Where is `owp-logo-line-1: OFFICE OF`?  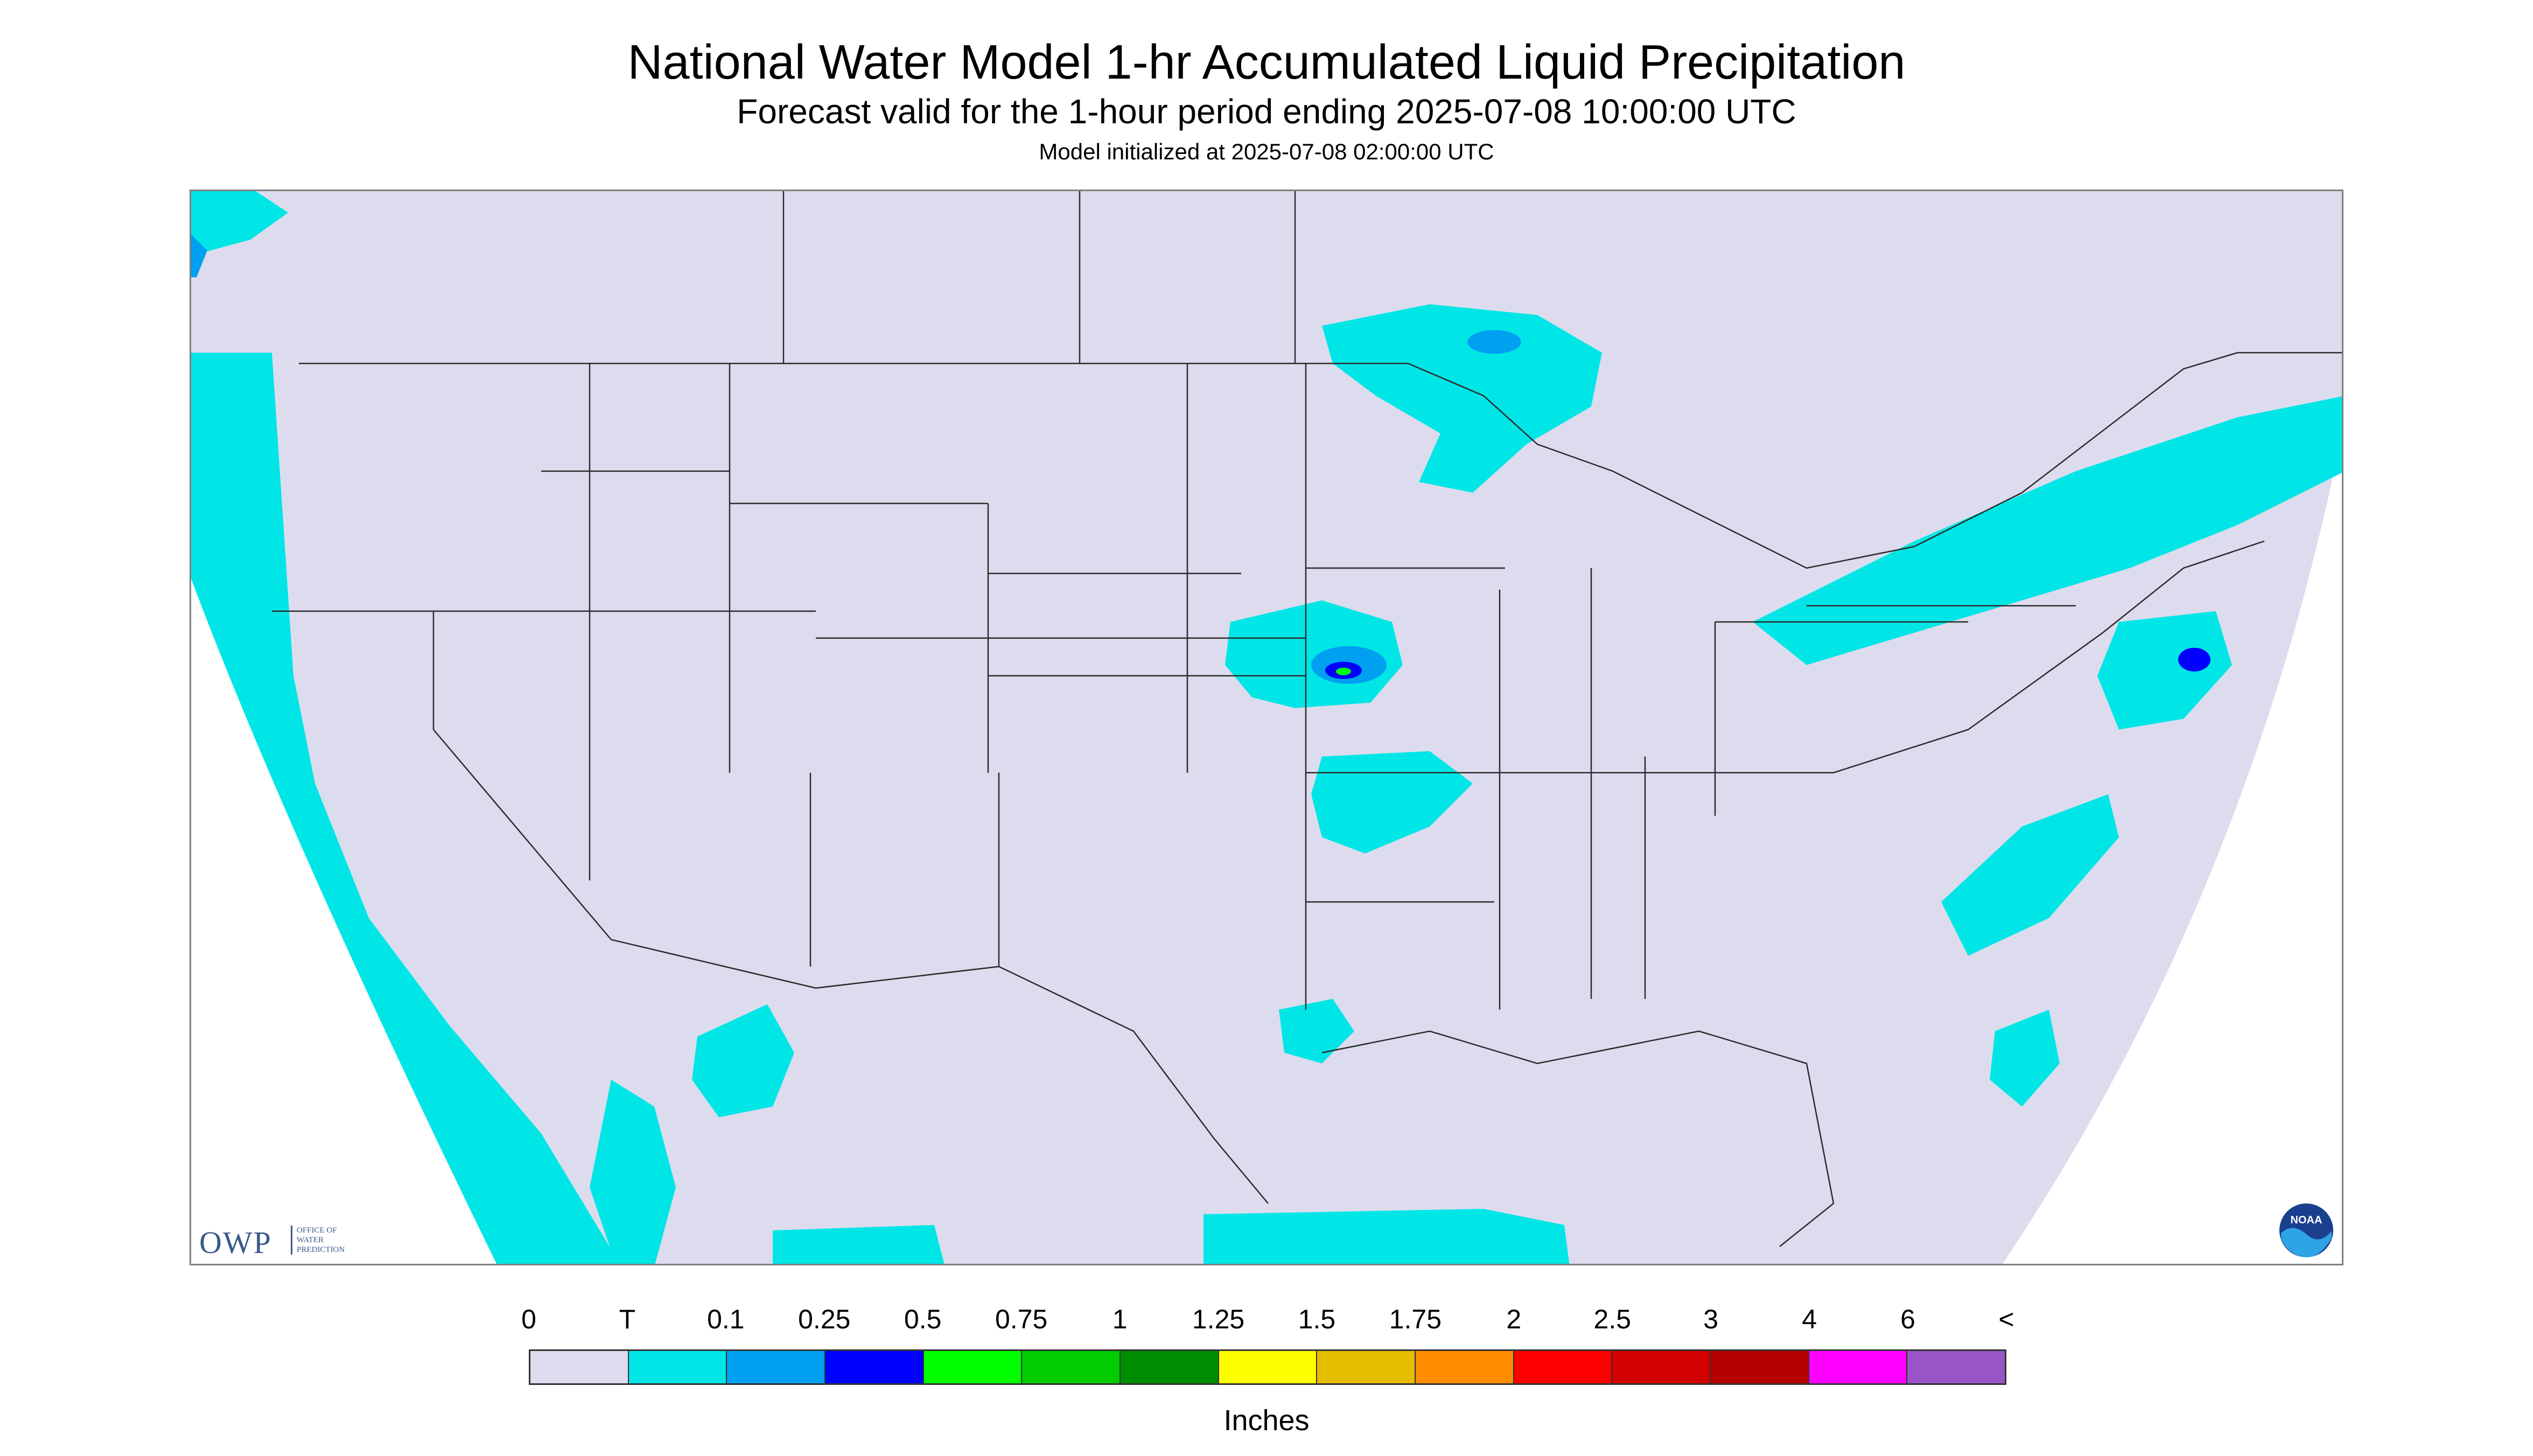
owp-logo-line-1: OFFICE OF is located at coordinates (317, 1230).